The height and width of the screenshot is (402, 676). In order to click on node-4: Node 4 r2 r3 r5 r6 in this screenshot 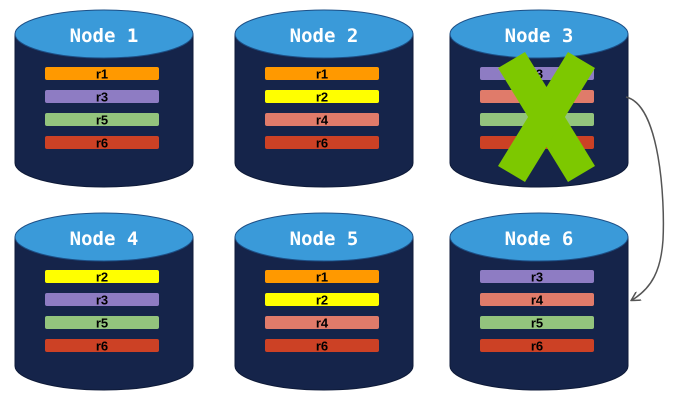, I will do `click(104, 301)`.